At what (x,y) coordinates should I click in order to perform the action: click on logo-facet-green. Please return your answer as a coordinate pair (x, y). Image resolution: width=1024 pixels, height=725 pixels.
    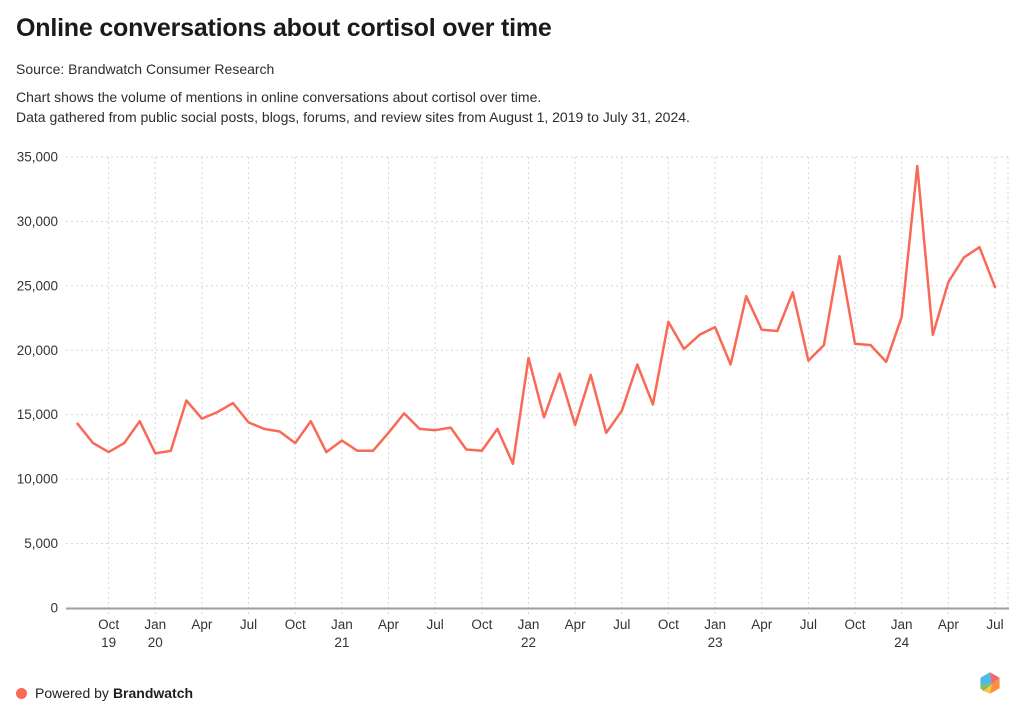
    Looking at the image, I should click on (986, 688).